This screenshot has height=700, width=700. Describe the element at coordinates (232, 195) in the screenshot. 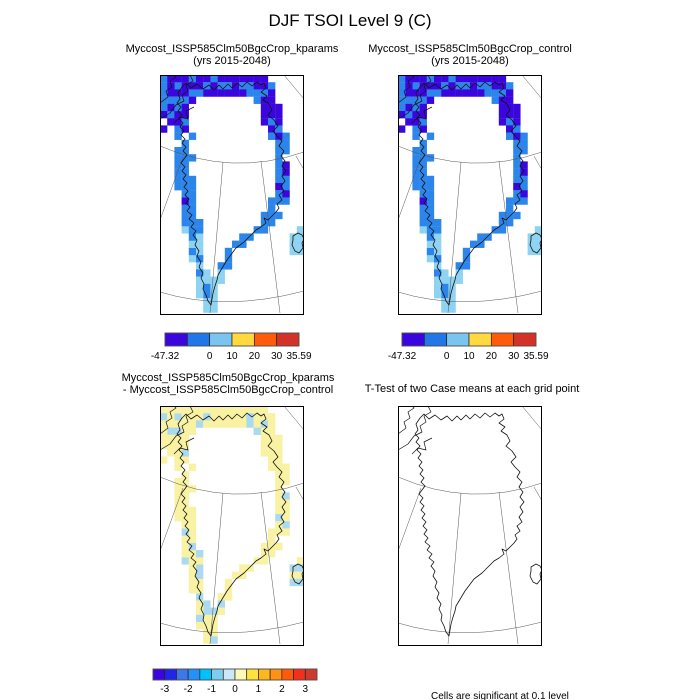

I see `map-kparams` at that location.